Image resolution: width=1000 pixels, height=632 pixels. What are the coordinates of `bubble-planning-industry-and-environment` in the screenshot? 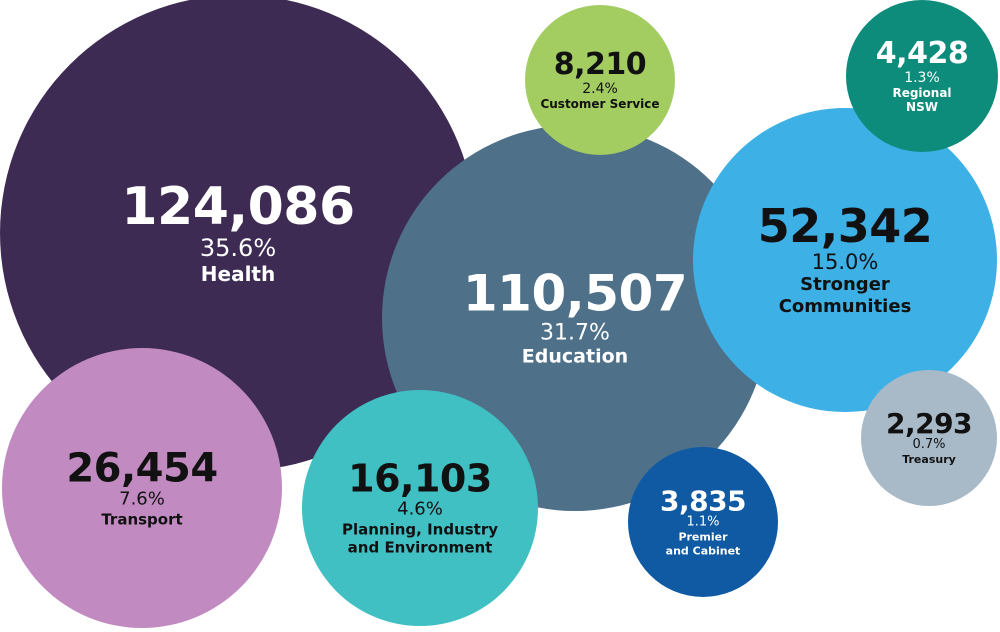 It's located at (420, 508).